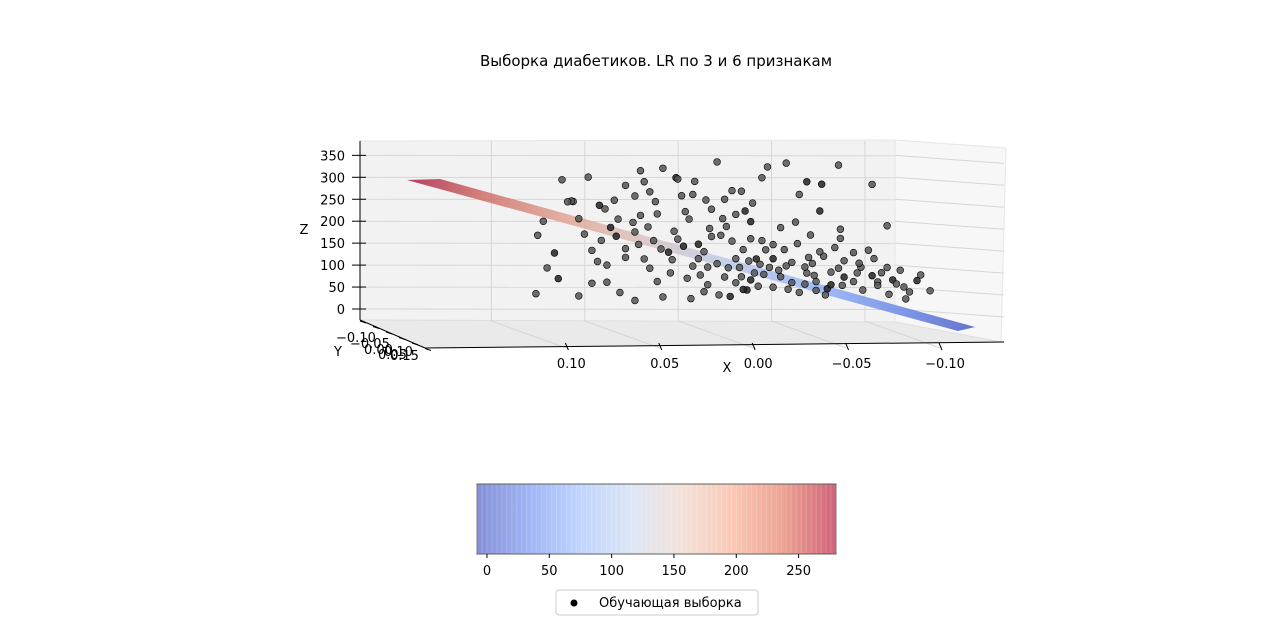  I want to click on y-tick-label: 0.15, so click(404, 356).